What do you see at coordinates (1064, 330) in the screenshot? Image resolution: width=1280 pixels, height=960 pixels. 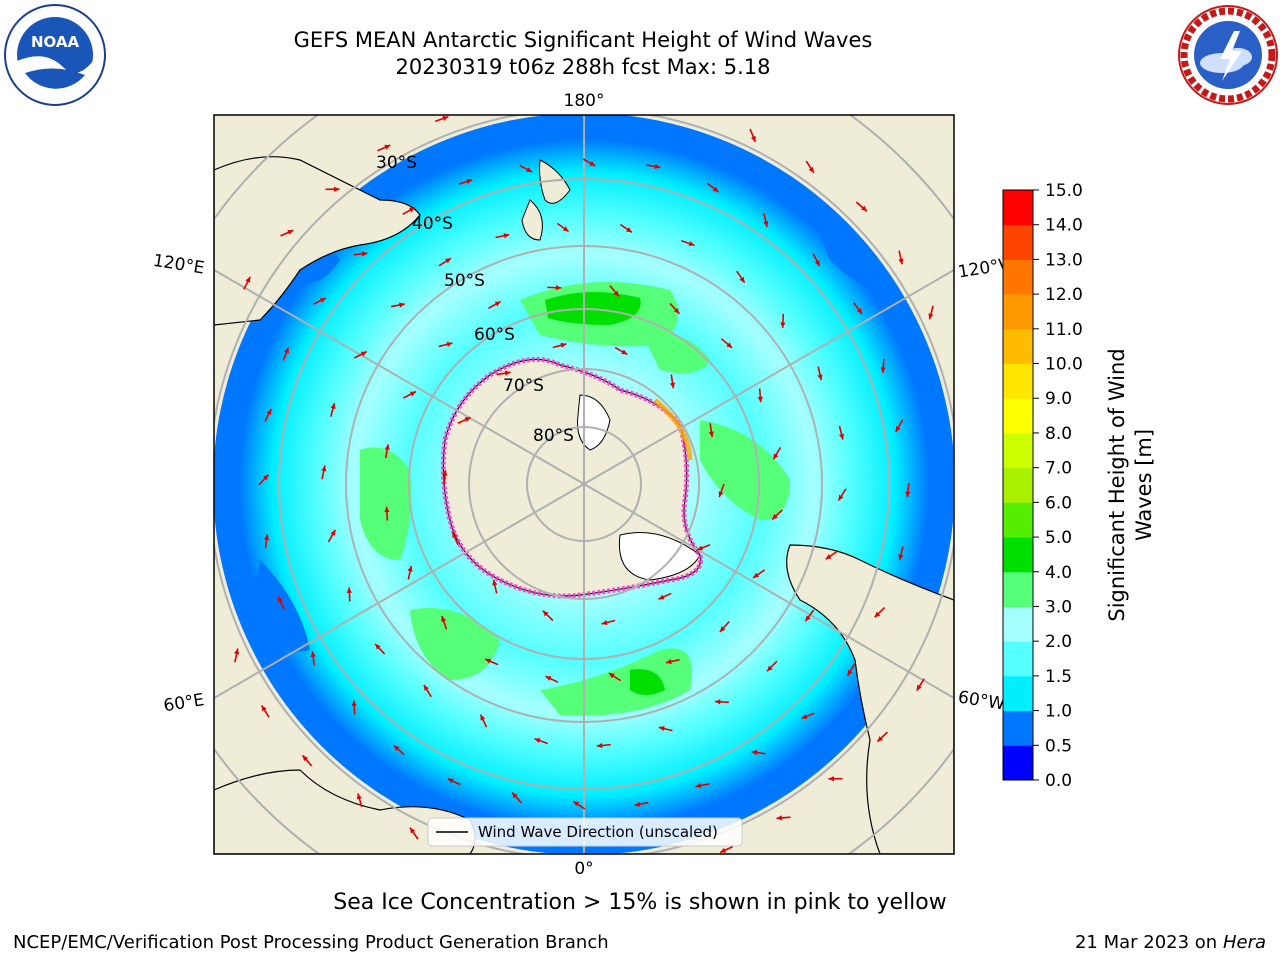 I see `colorbar-tick-label: 11.0` at bounding box center [1064, 330].